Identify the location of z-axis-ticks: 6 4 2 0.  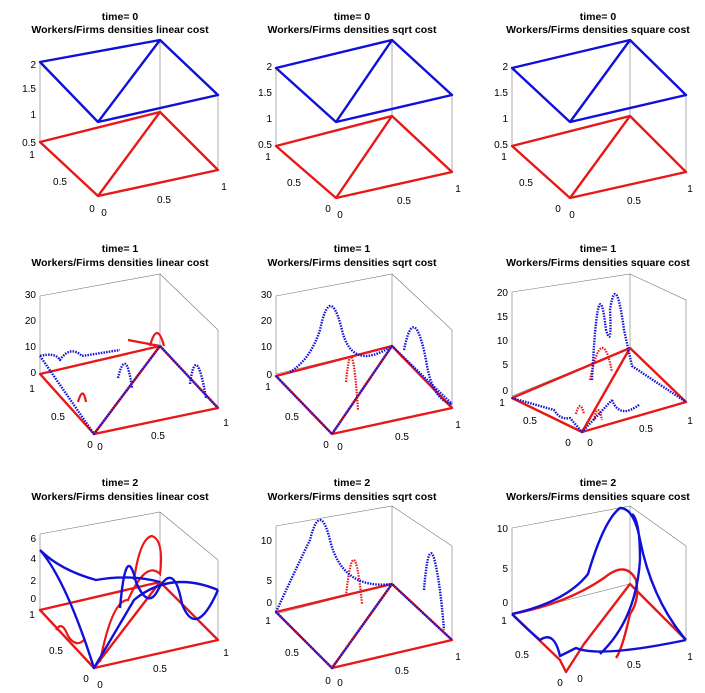
(33, 569).